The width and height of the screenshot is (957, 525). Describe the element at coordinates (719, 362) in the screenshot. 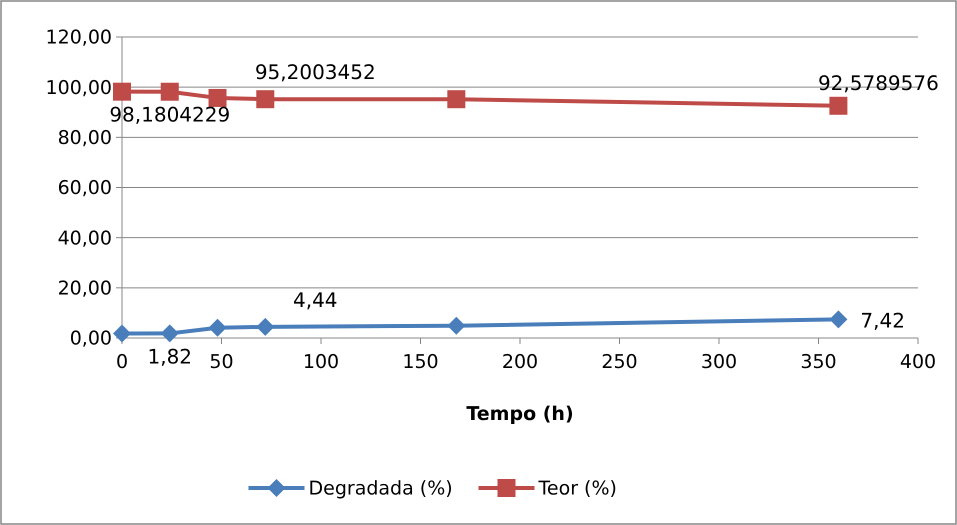

I see `x-tick-label: 300` at that location.